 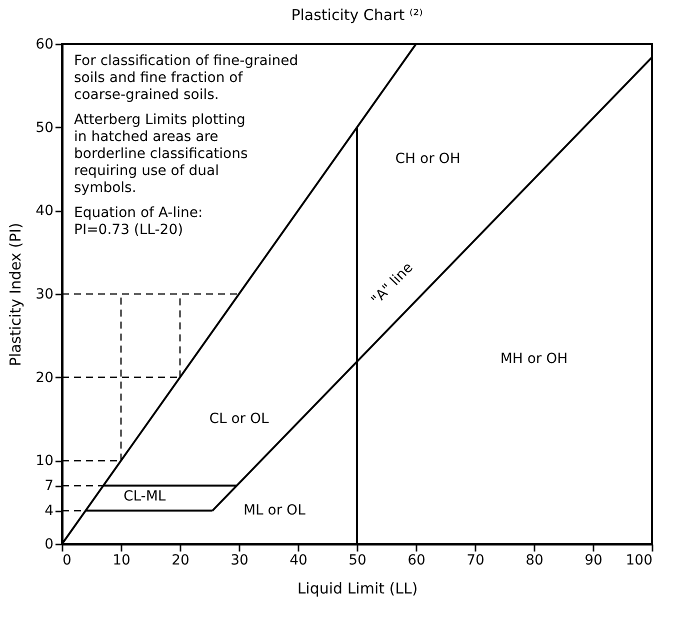 I want to click on x-tick-label: 80, so click(x=535, y=560).